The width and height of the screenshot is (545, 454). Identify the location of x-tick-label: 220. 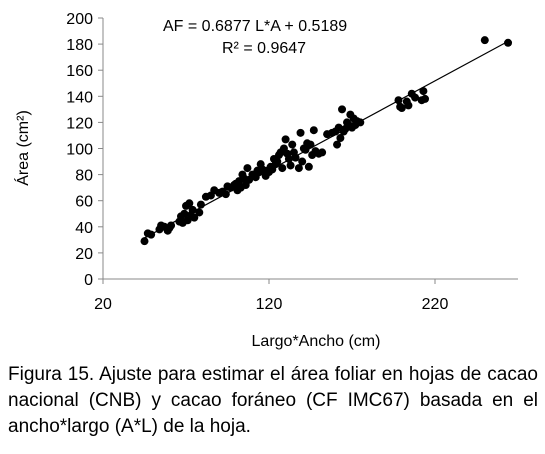
(435, 304).